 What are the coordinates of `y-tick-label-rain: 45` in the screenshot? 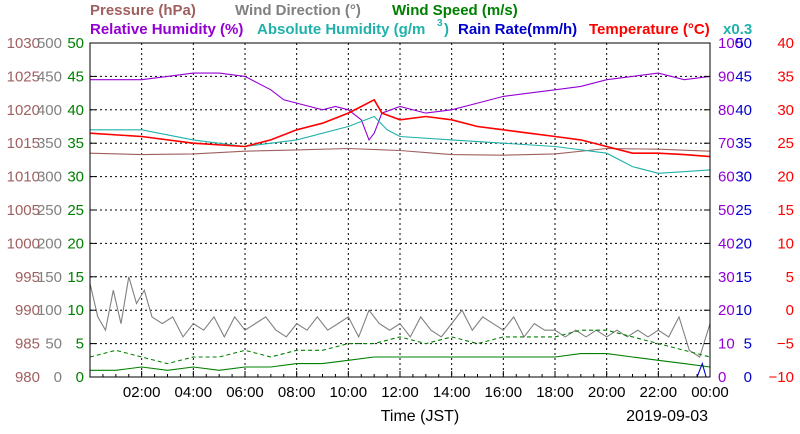 It's located at (743, 76).